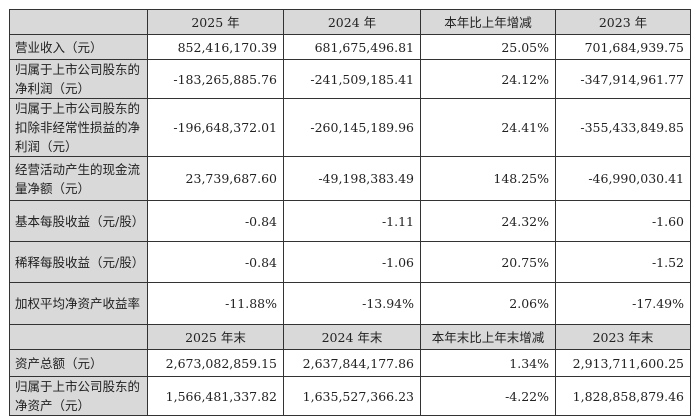  I want to click on row-label: 归属于上市公司股东的净利润（元）, so click(78, 79).